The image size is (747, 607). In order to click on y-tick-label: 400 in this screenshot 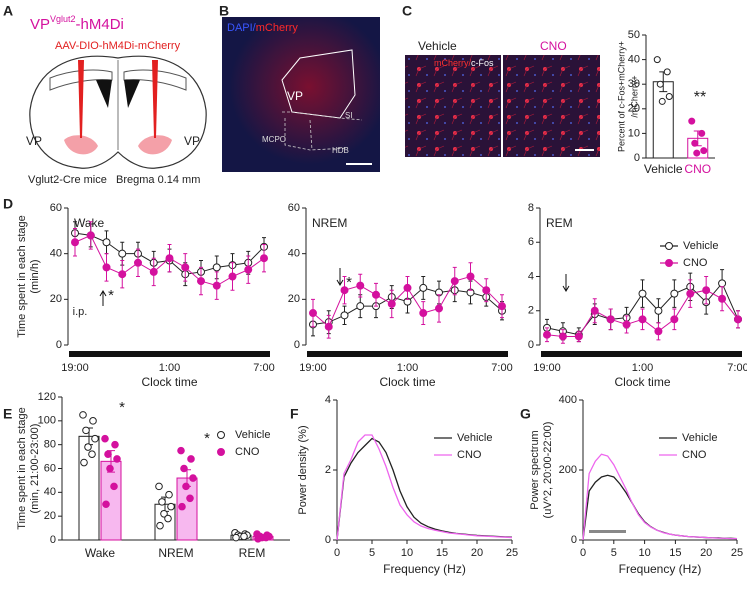, I will do `click(568, 400)`.